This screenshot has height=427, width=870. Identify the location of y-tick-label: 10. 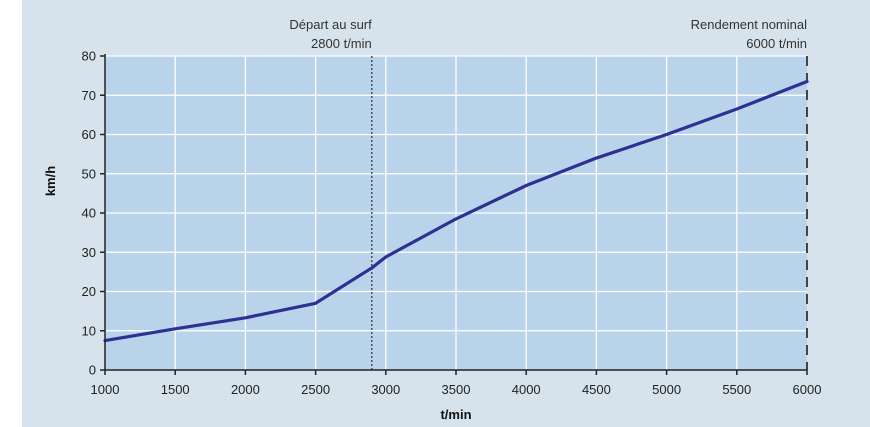
(89, 330).